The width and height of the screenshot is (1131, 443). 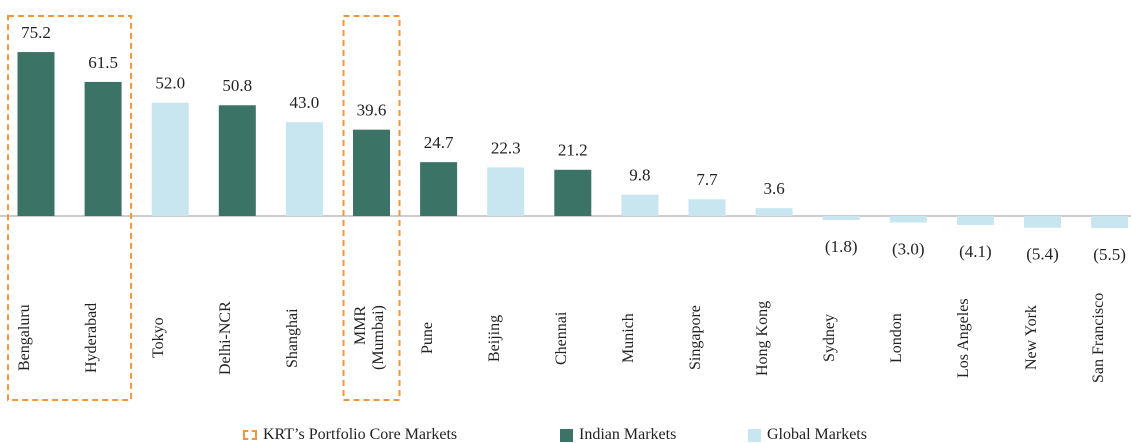 I want to click on x-tick-label: Tokyo, so click(x=159, y=338).